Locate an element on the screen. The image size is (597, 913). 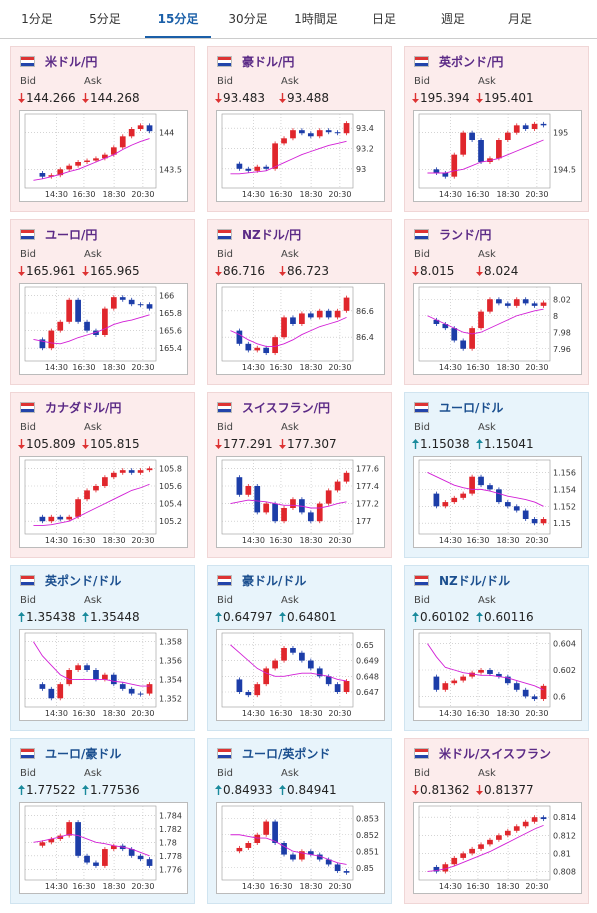
mini-chart: 177 177.2 177.4 177.6 14:30 16:30 18:30 20:30 is located at coordinates (300, 502).